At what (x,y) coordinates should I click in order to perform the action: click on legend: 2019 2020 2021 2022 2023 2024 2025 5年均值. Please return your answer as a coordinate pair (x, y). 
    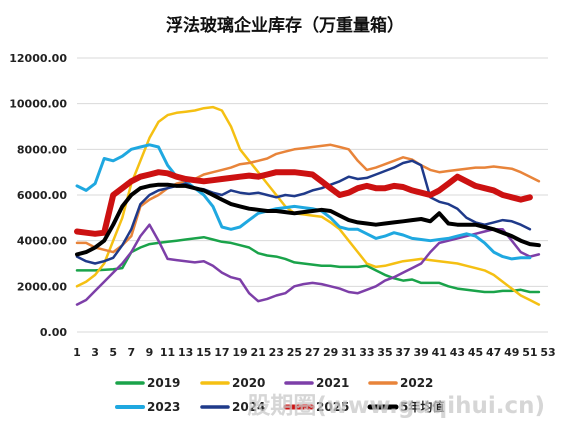
    Looking at the image, I should click on (279, 395).